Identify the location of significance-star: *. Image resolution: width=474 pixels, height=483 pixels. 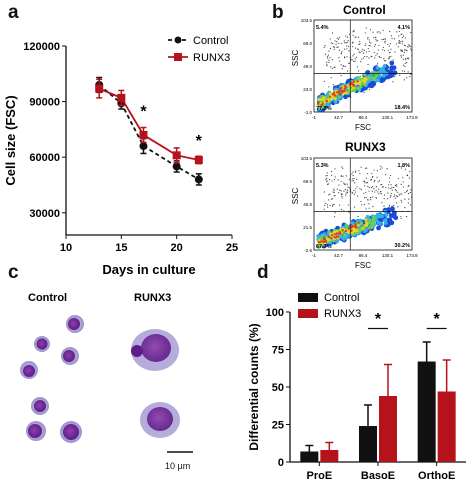
(437, 319).